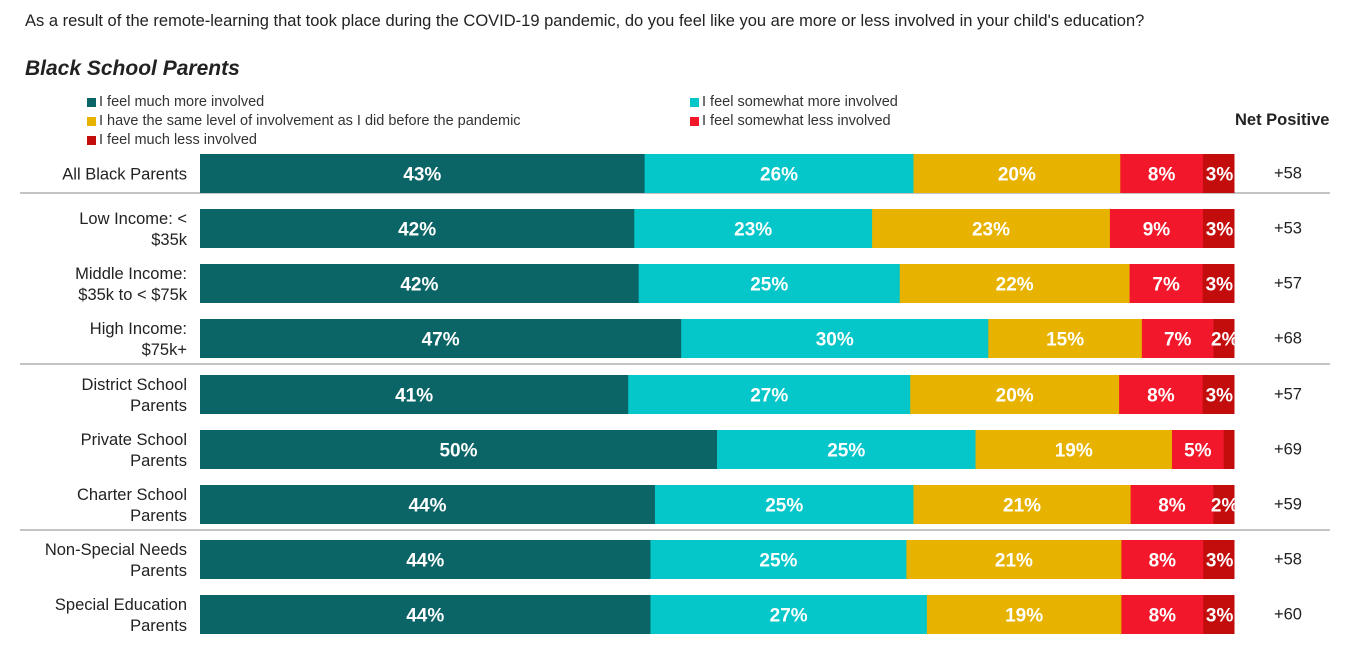 The width and height of the screenshot is (1358, 657). Describe the element at coordinates (794, 102) in the screenshot. I see `legend-item-somewhat-more: I feel somewhat more involved` at that location.